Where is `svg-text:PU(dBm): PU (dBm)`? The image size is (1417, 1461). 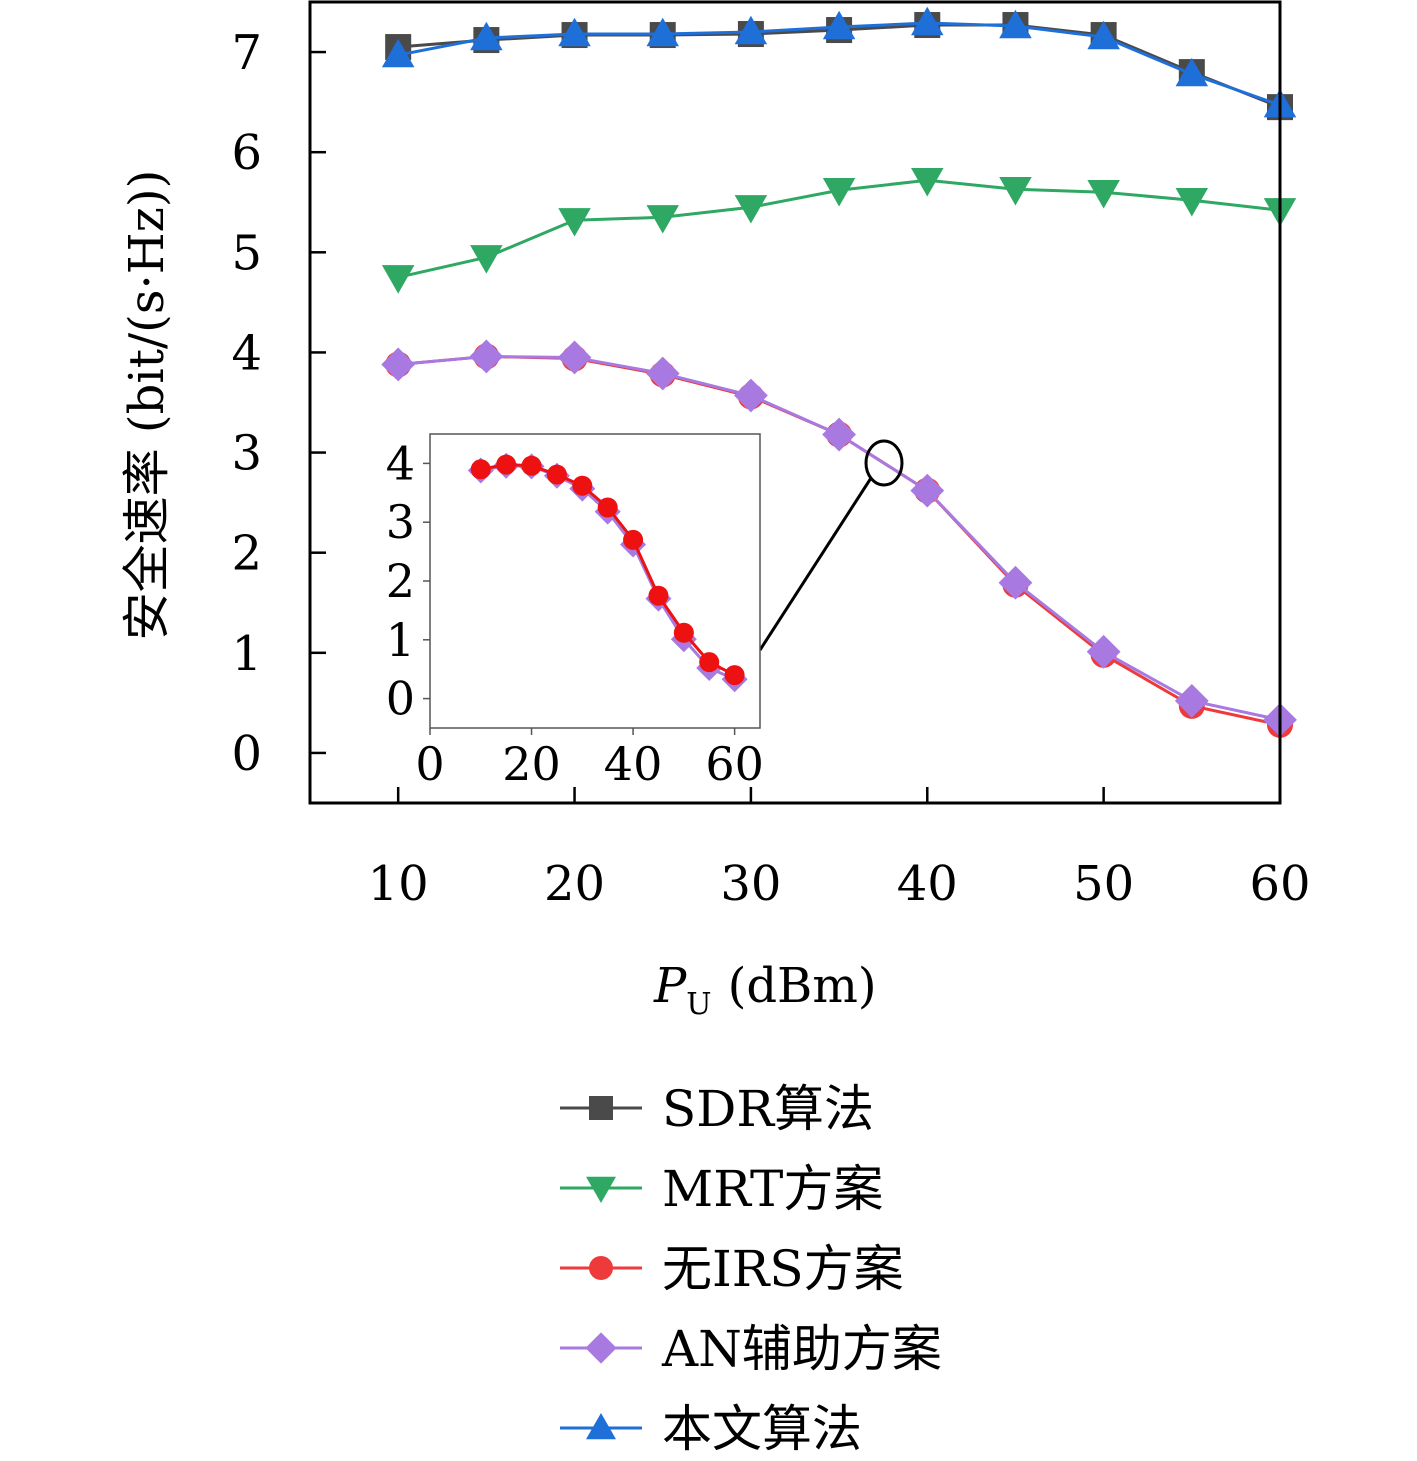 svg-text:PU(dBm): PU (dBm) is located at coordinates (765, 990).